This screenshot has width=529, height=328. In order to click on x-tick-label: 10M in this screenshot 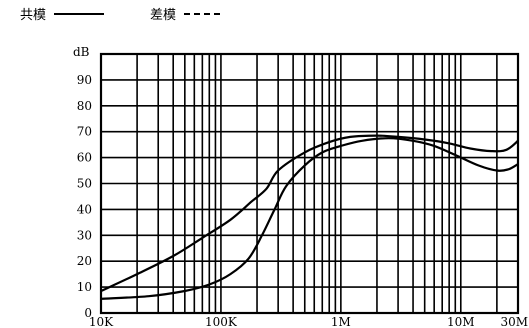, I will do `click(461, 321)`.